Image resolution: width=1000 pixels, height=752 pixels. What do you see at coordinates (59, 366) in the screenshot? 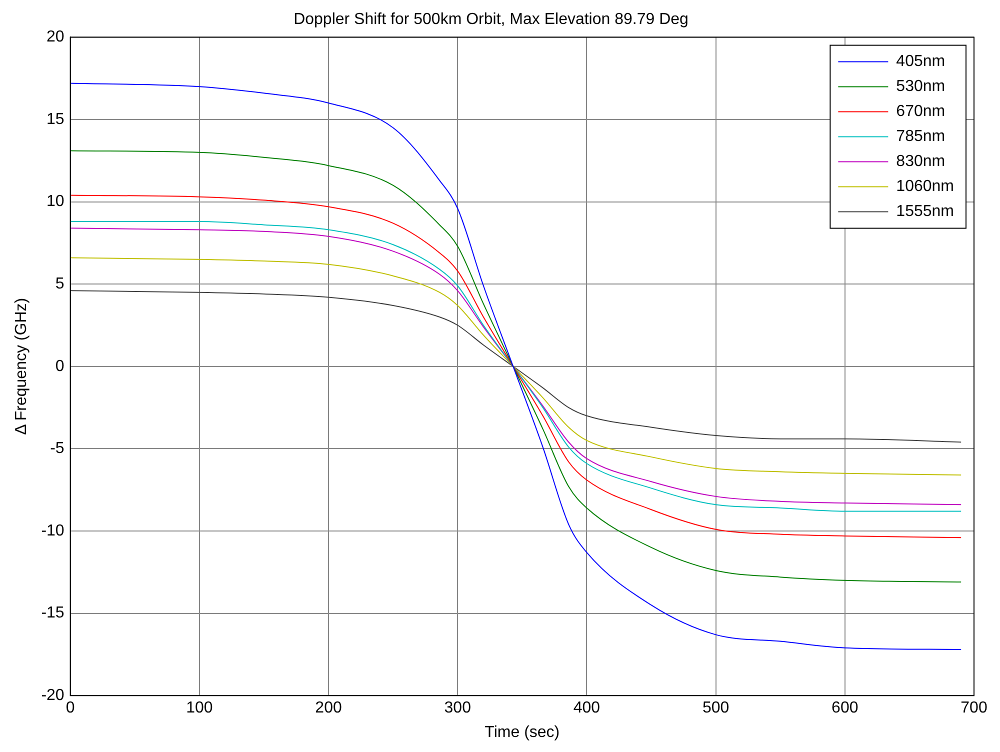
I see `y-tick-label: 0` at bounding box center [59, 366].